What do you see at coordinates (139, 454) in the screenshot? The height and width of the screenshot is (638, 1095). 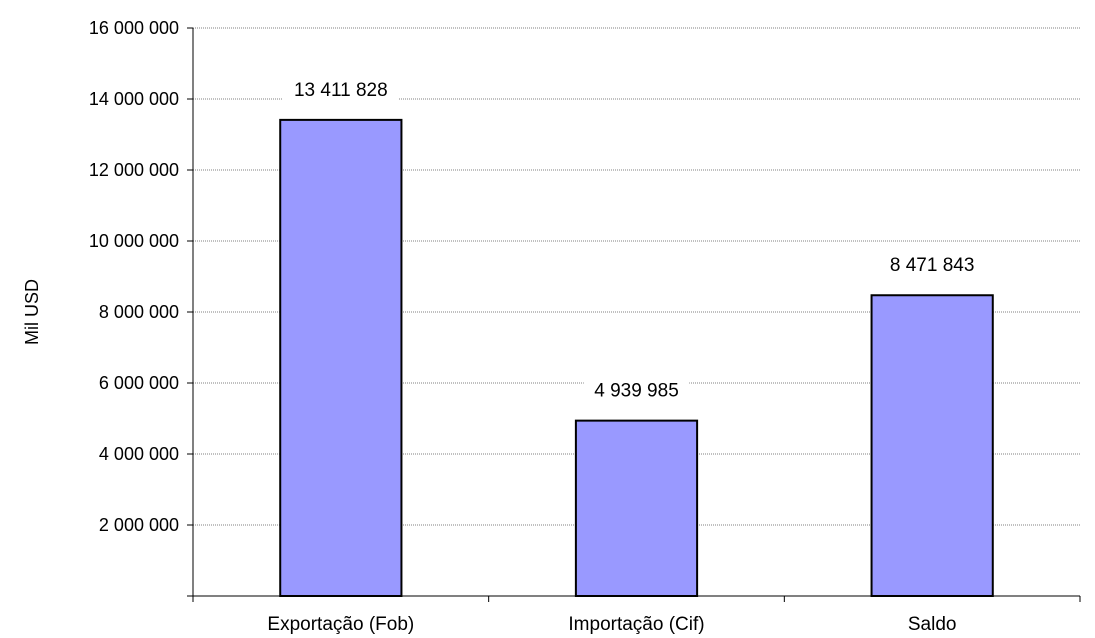 I see `y-tick-label: 4 000 000` at bounding box center [139, 454].